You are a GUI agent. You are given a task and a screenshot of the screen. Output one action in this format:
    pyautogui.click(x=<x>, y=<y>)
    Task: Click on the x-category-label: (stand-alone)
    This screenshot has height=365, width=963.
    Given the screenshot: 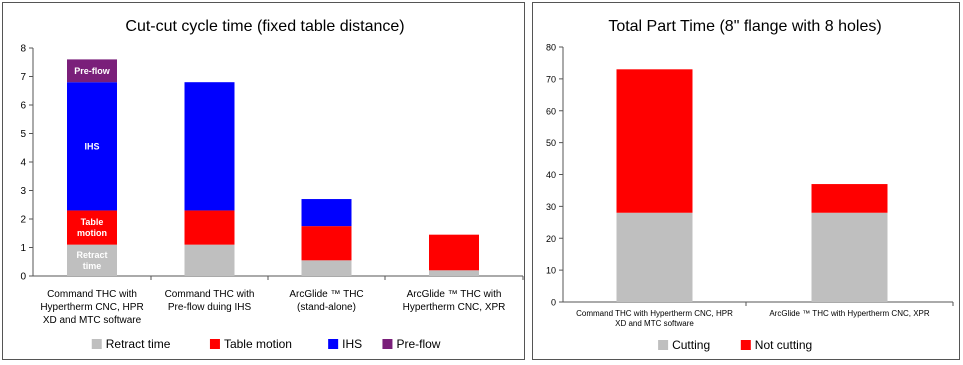 What is the action you would take?
    pyautogui.click(x=326, y=307)
    